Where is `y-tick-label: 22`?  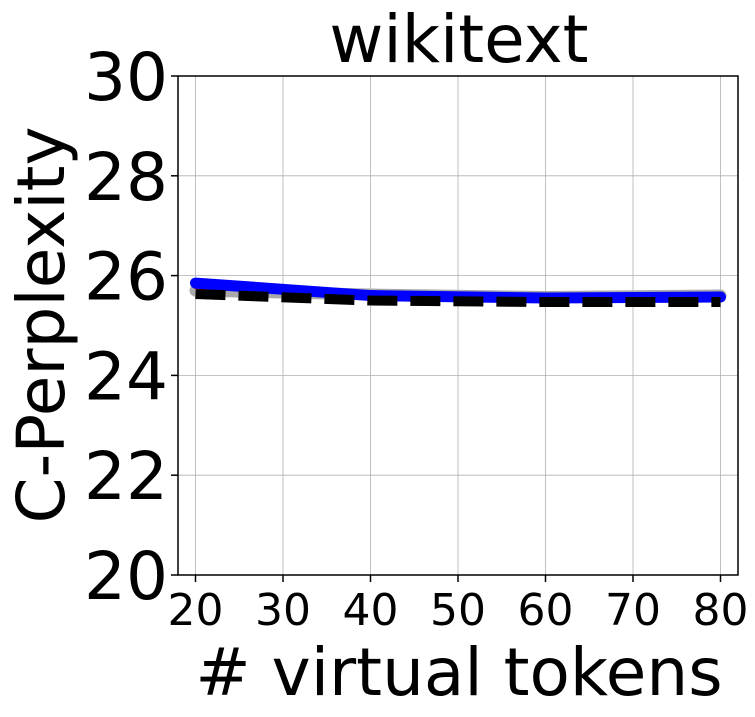 y-tick-label: 22 is located at coordinates (126, 476).